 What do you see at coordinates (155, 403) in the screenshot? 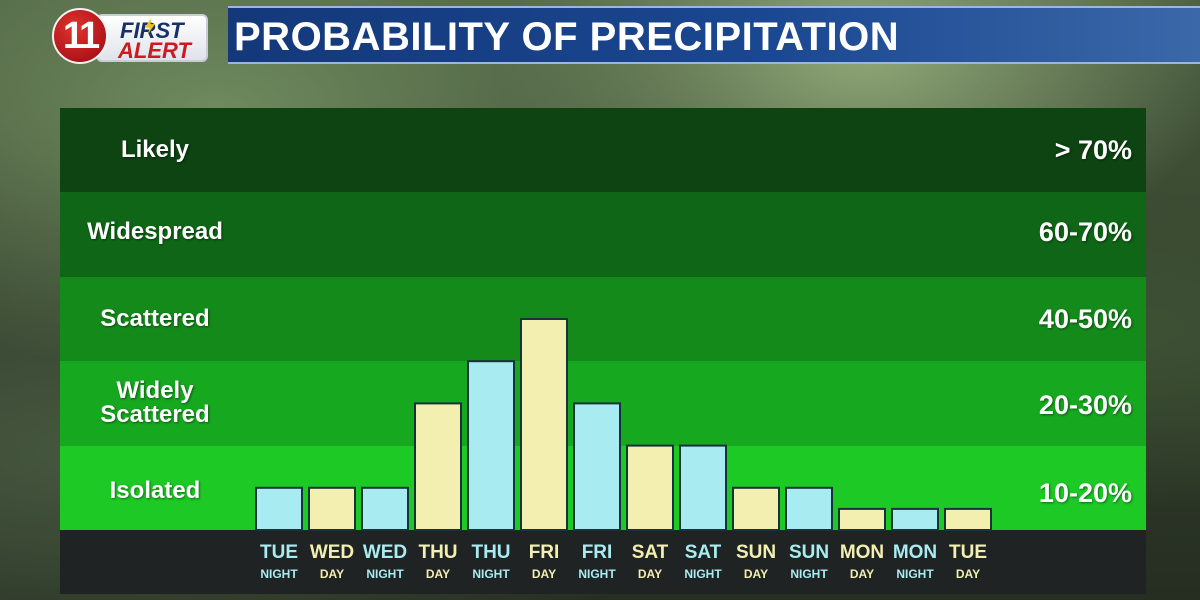
I see `band-label-widely-scattered: Widely Scattered` at bounding box center [155, 403].